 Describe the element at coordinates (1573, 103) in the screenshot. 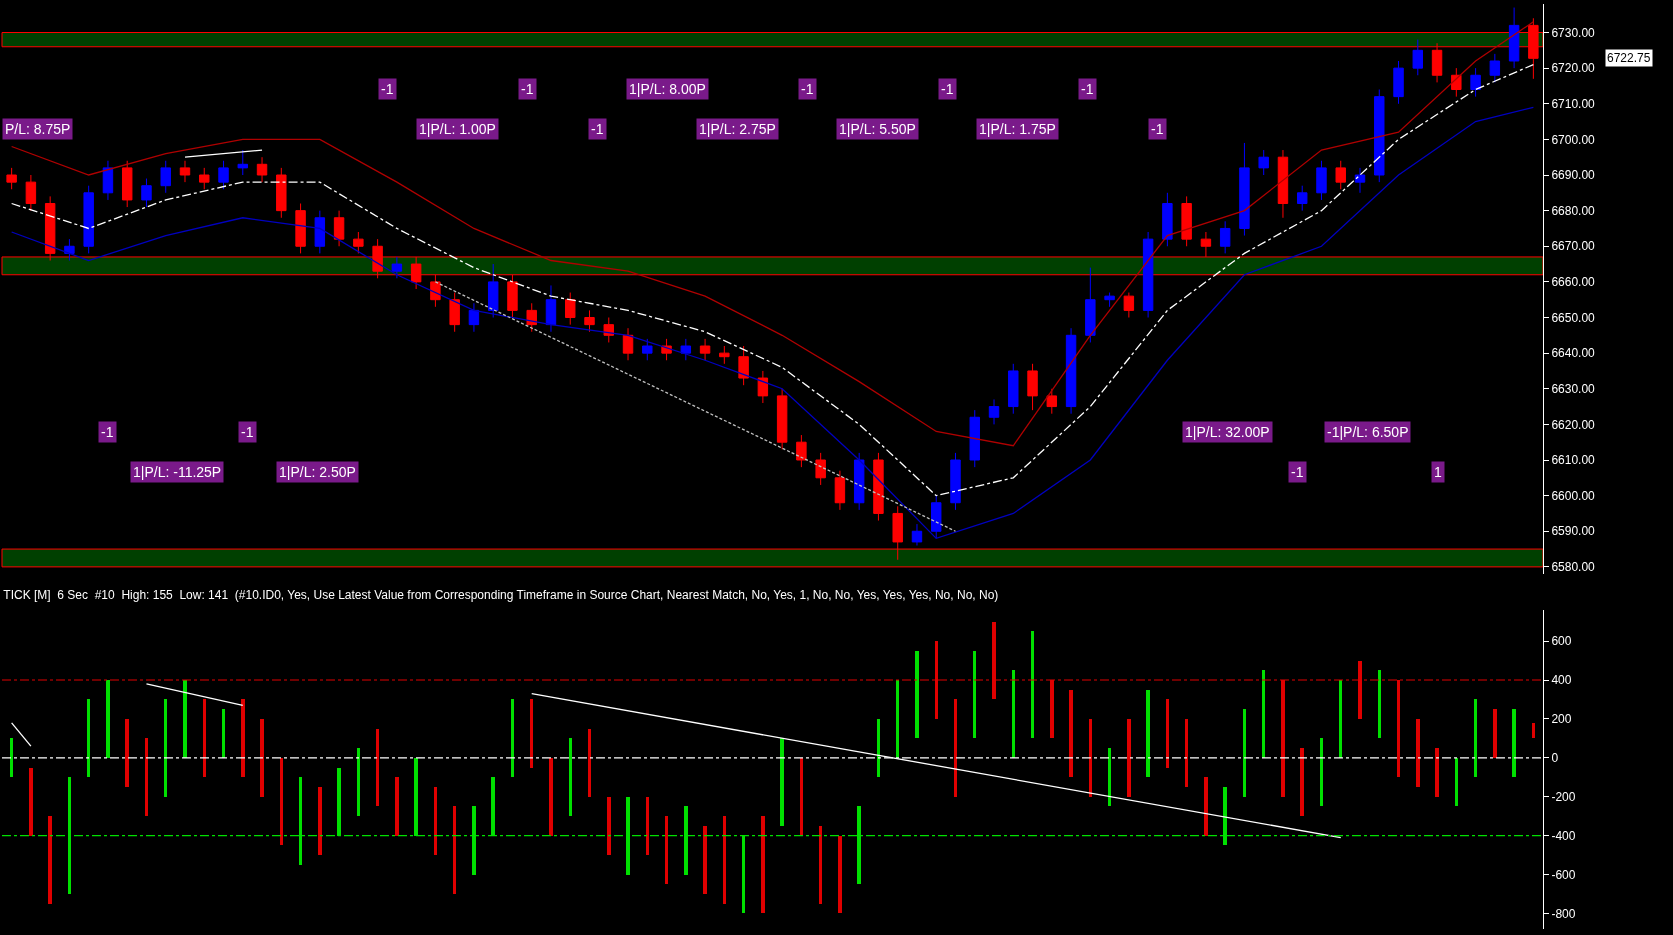

I see `y-tick-label: 6710.00` at that location.